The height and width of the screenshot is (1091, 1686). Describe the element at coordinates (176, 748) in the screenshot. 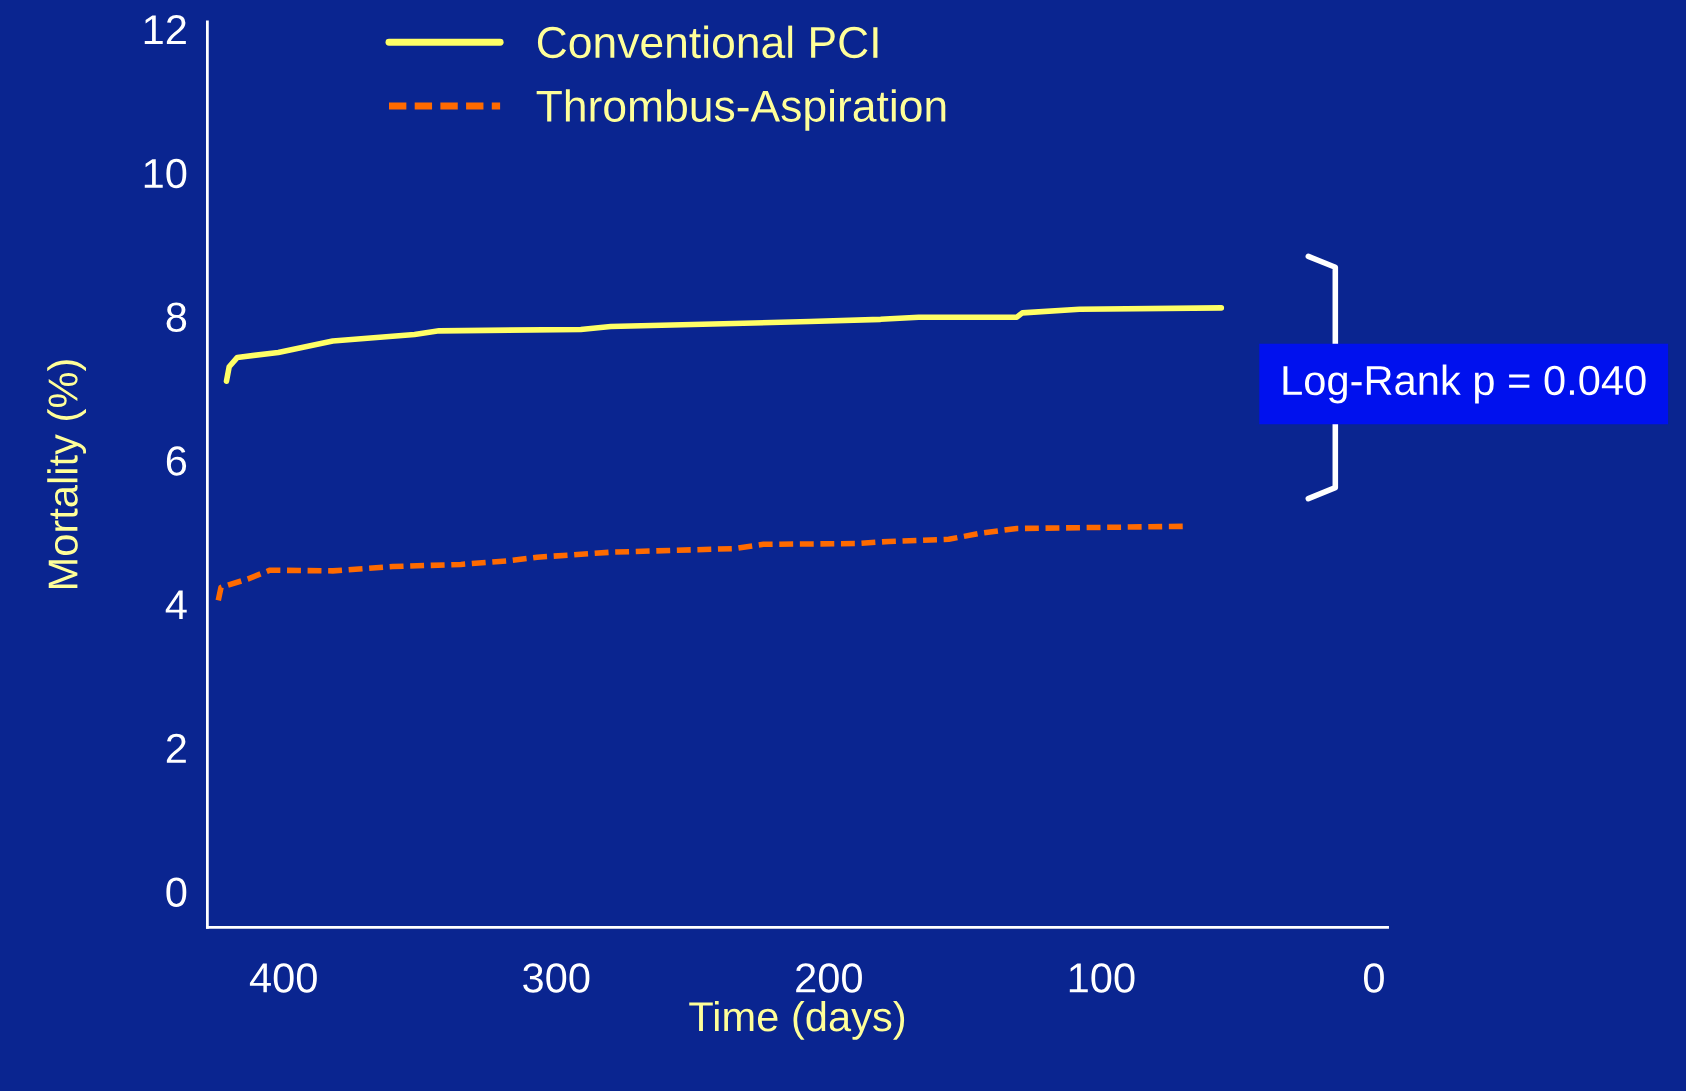

I see `y-tick-label: 2` at that location.